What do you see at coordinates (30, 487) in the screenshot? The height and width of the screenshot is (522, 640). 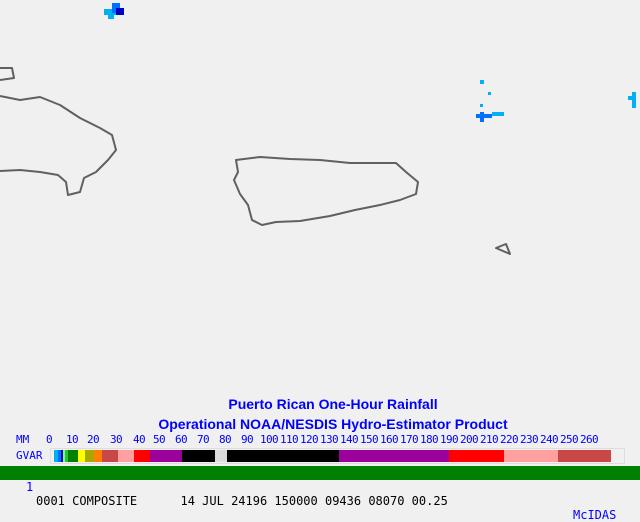 I see `frame-number: 1` at bounding box center [30, 487].